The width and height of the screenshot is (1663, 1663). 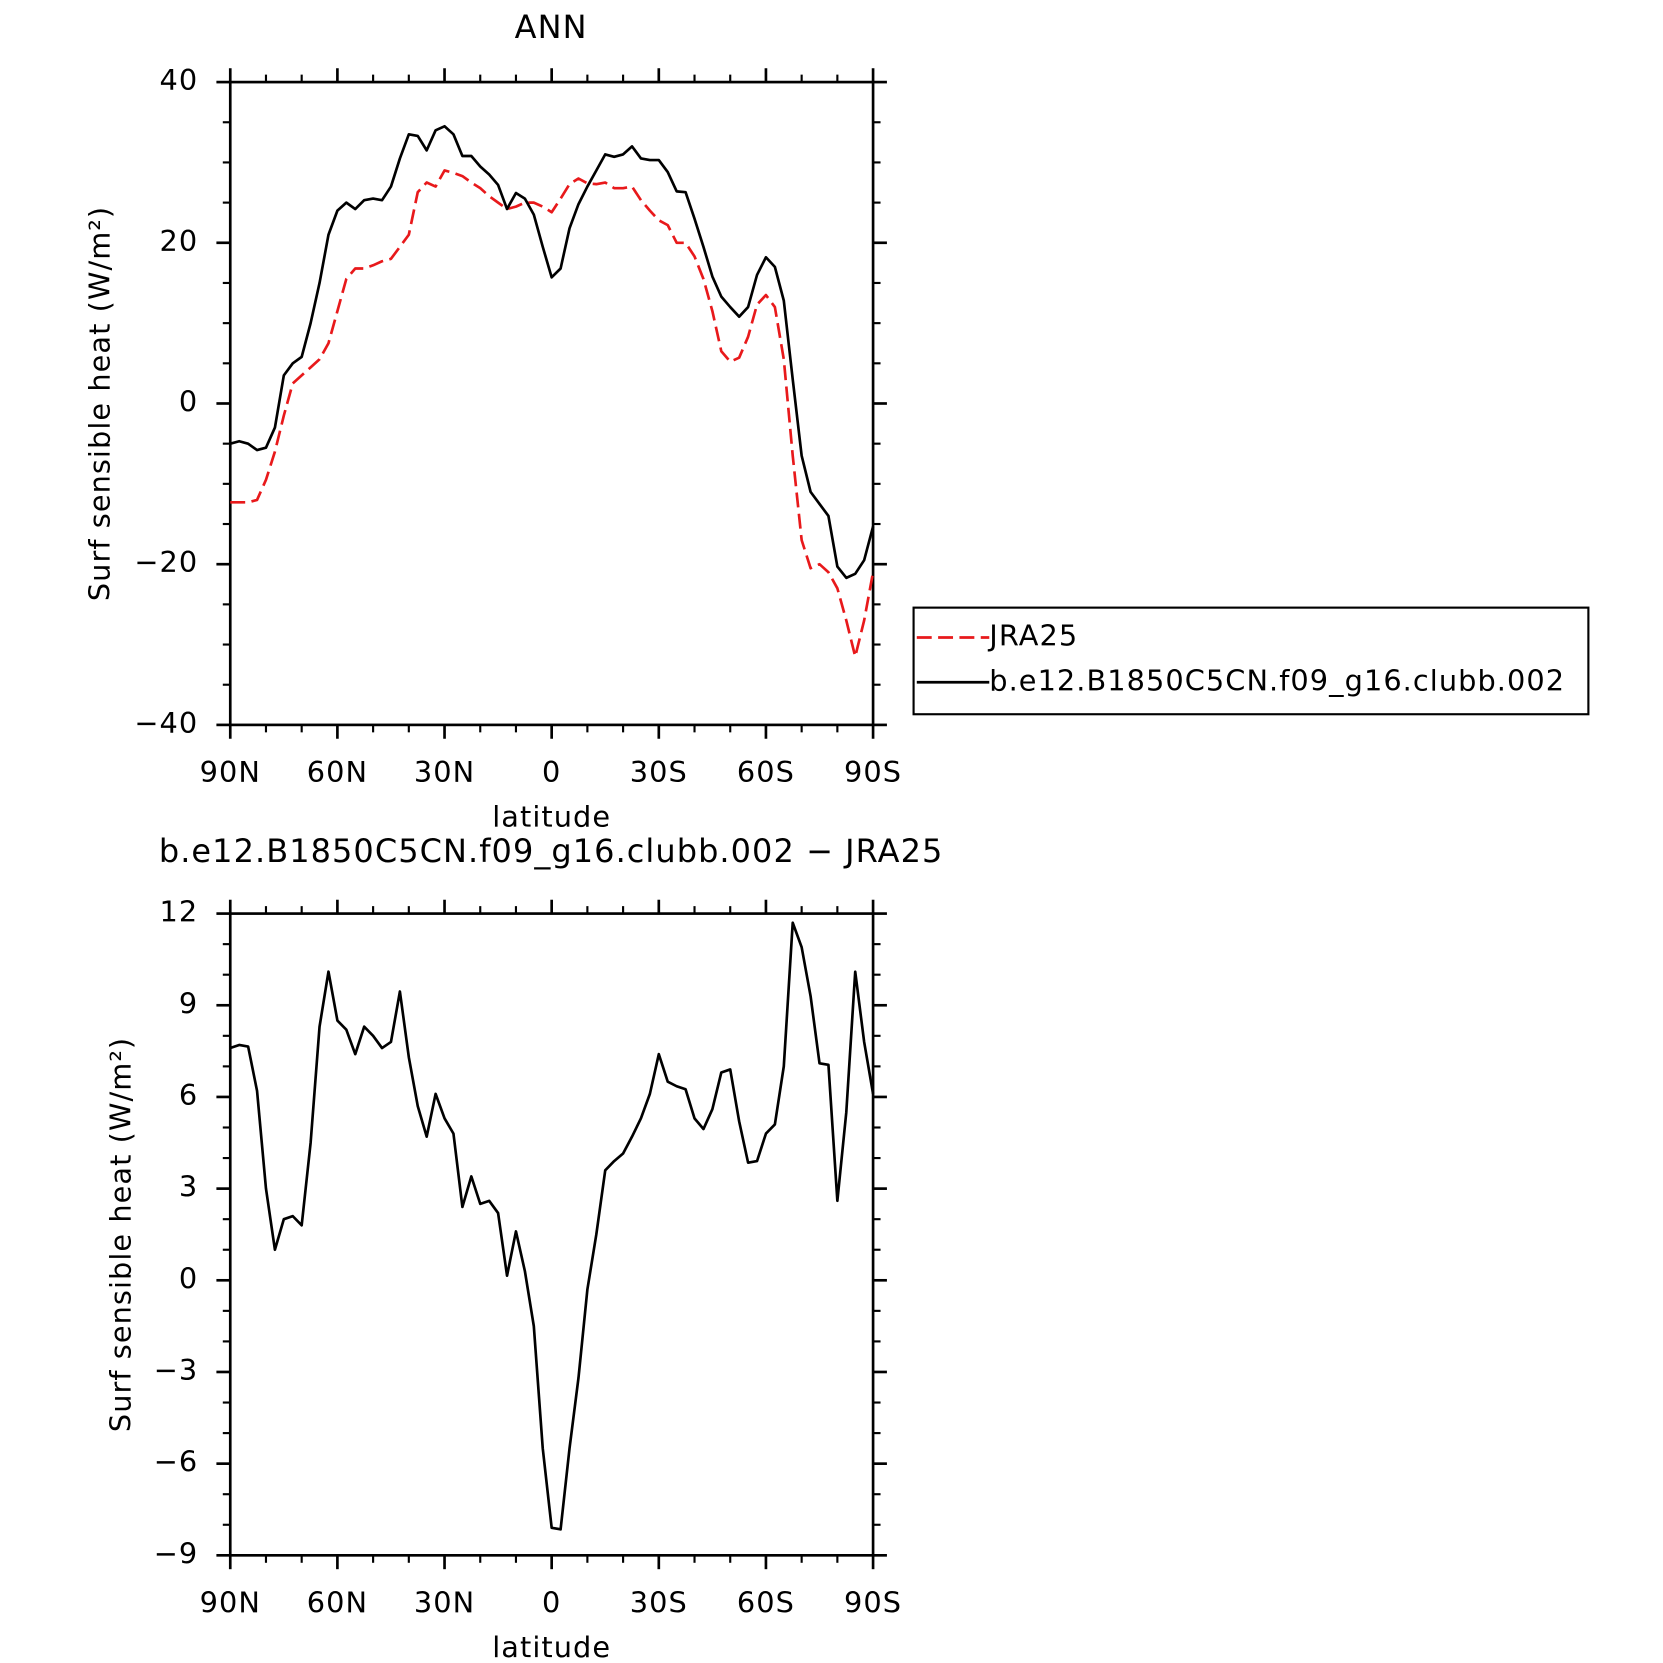 I want to click on y-tick-label: −3, so click(x=176, y=1370).